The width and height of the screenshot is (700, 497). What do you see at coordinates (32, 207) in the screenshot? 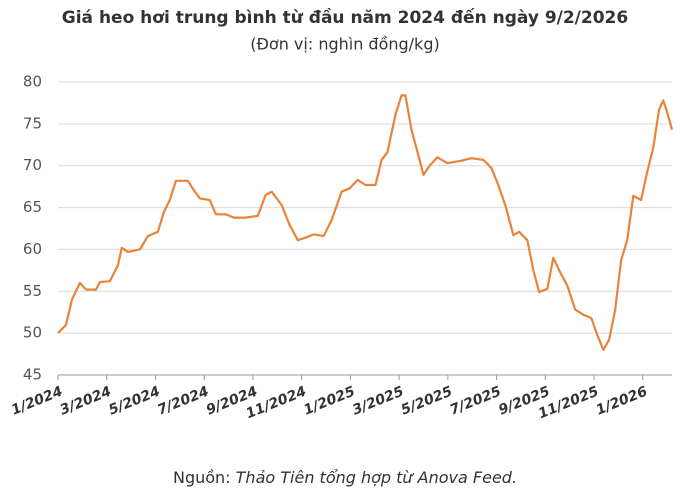
I see `y-tick-label: 65` at bounding box center [32, 207].